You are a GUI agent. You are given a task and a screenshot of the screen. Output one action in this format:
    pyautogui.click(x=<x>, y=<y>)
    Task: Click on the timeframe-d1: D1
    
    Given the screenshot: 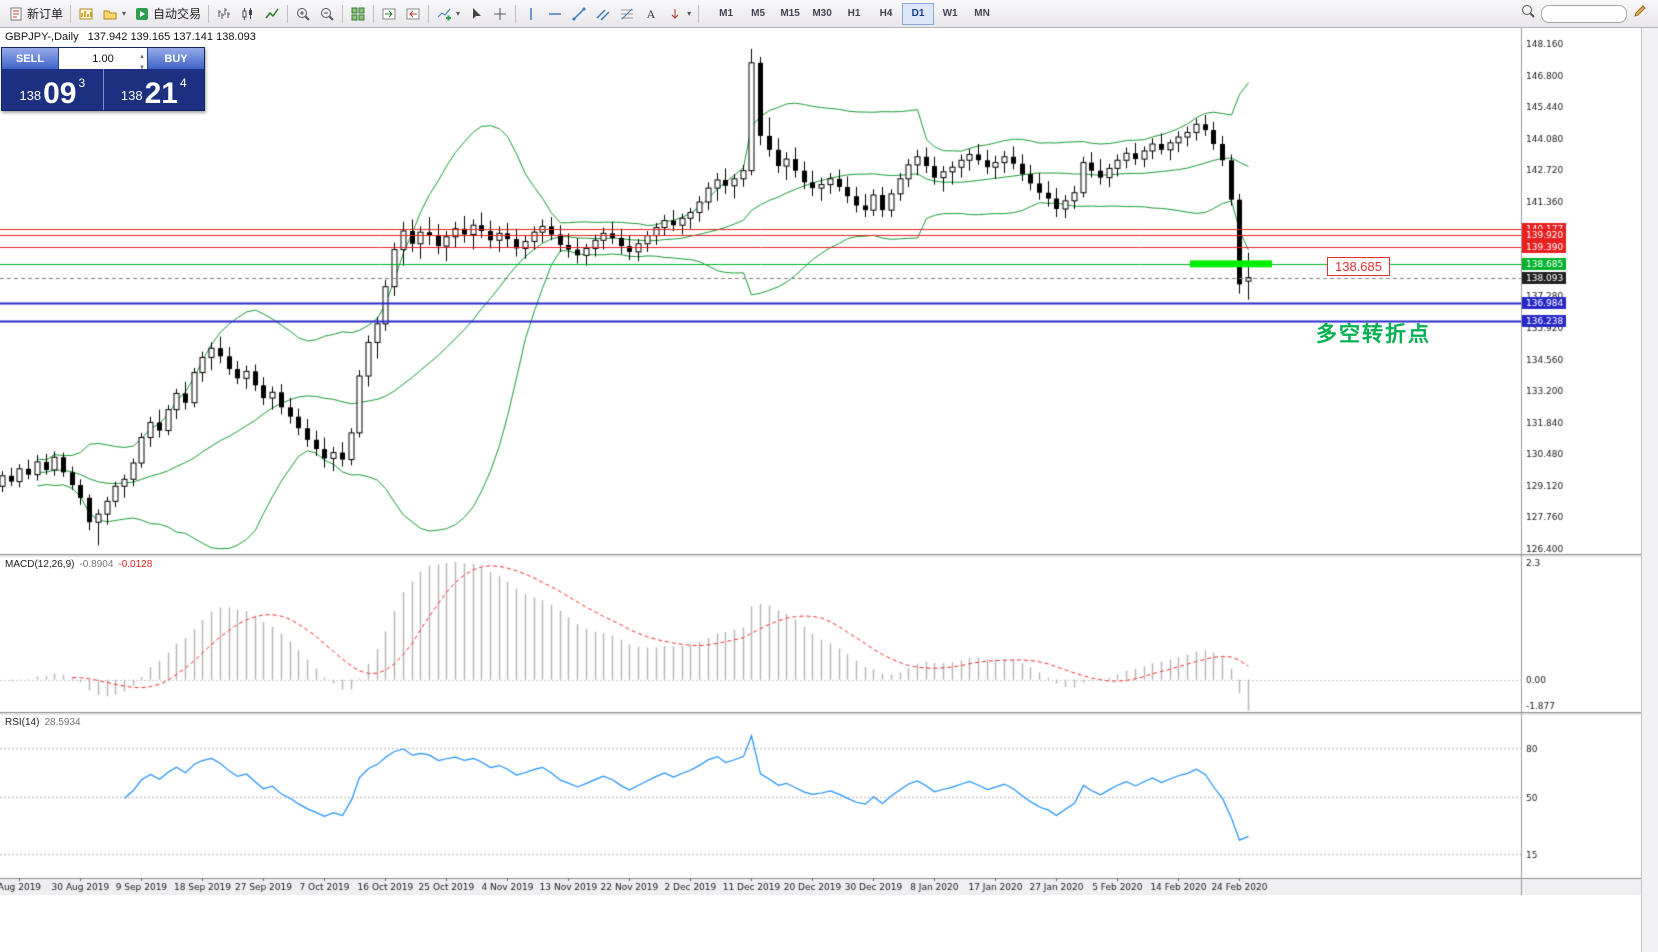 What is the action you would take?
    pyautogui.click(x=918, y=13)
    